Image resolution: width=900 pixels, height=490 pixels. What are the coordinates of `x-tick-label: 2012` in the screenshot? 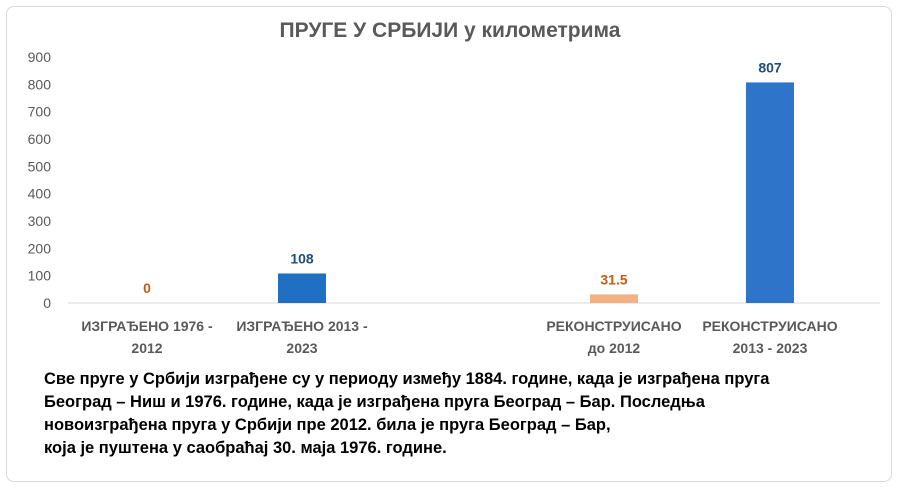 It's located at (146, 348).